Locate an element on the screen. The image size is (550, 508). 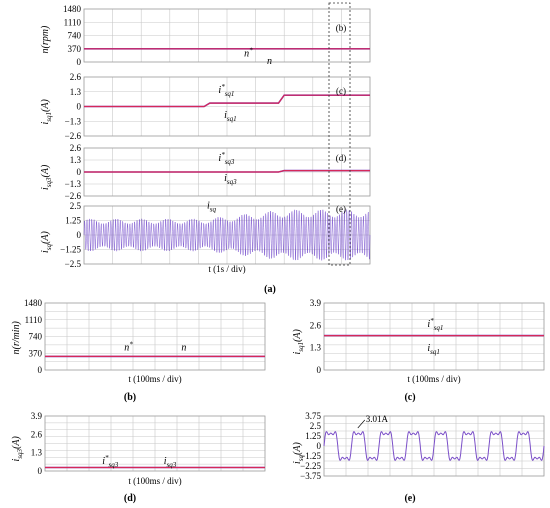
y-tick-label: −2.6 is located at coordinates (73, 136).